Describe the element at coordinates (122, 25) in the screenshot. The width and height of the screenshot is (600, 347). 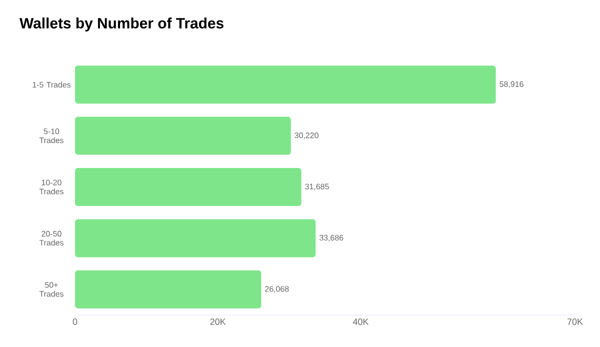
I see `chart-title: Wallets by Number of Trades` at that location.